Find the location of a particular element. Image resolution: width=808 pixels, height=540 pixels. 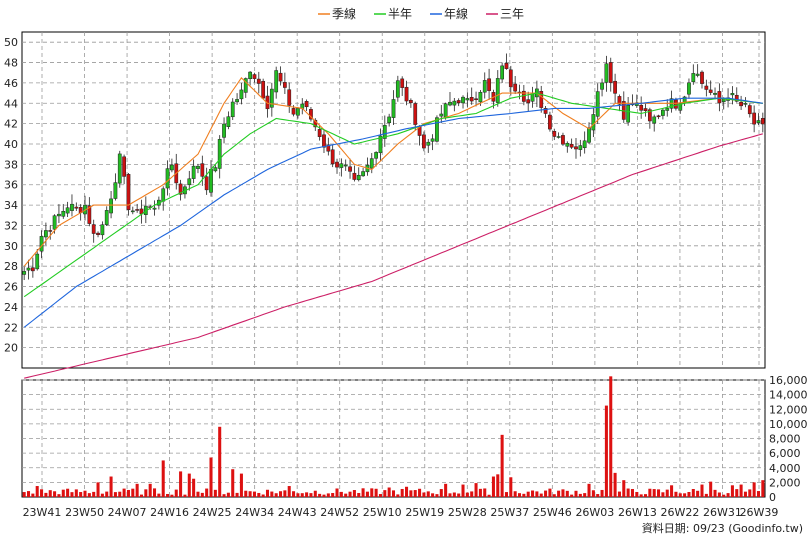

legend-label: 年線 is located at coordinates (456, 13).